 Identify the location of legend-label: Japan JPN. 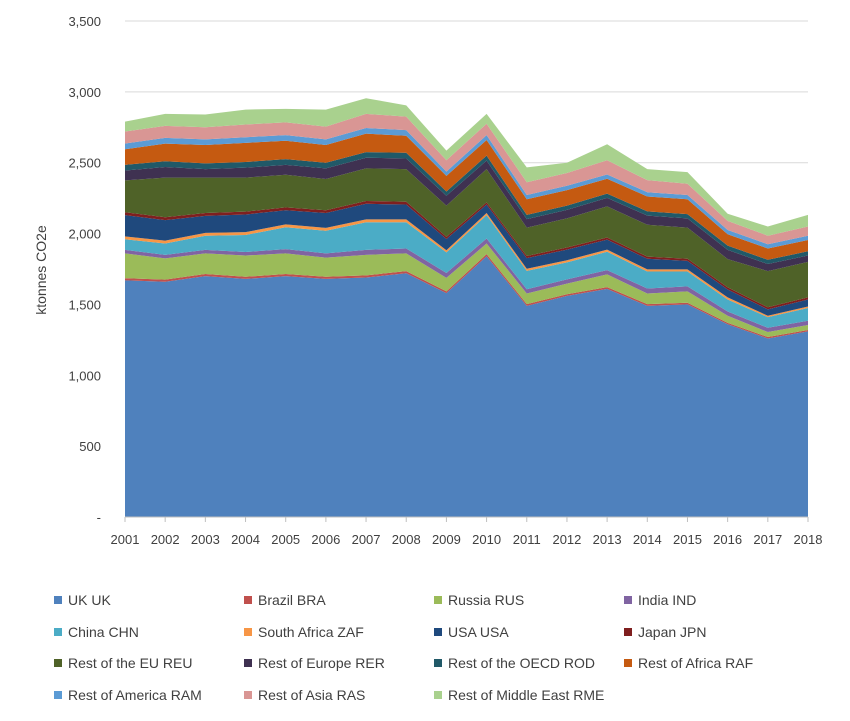
(672, 631).